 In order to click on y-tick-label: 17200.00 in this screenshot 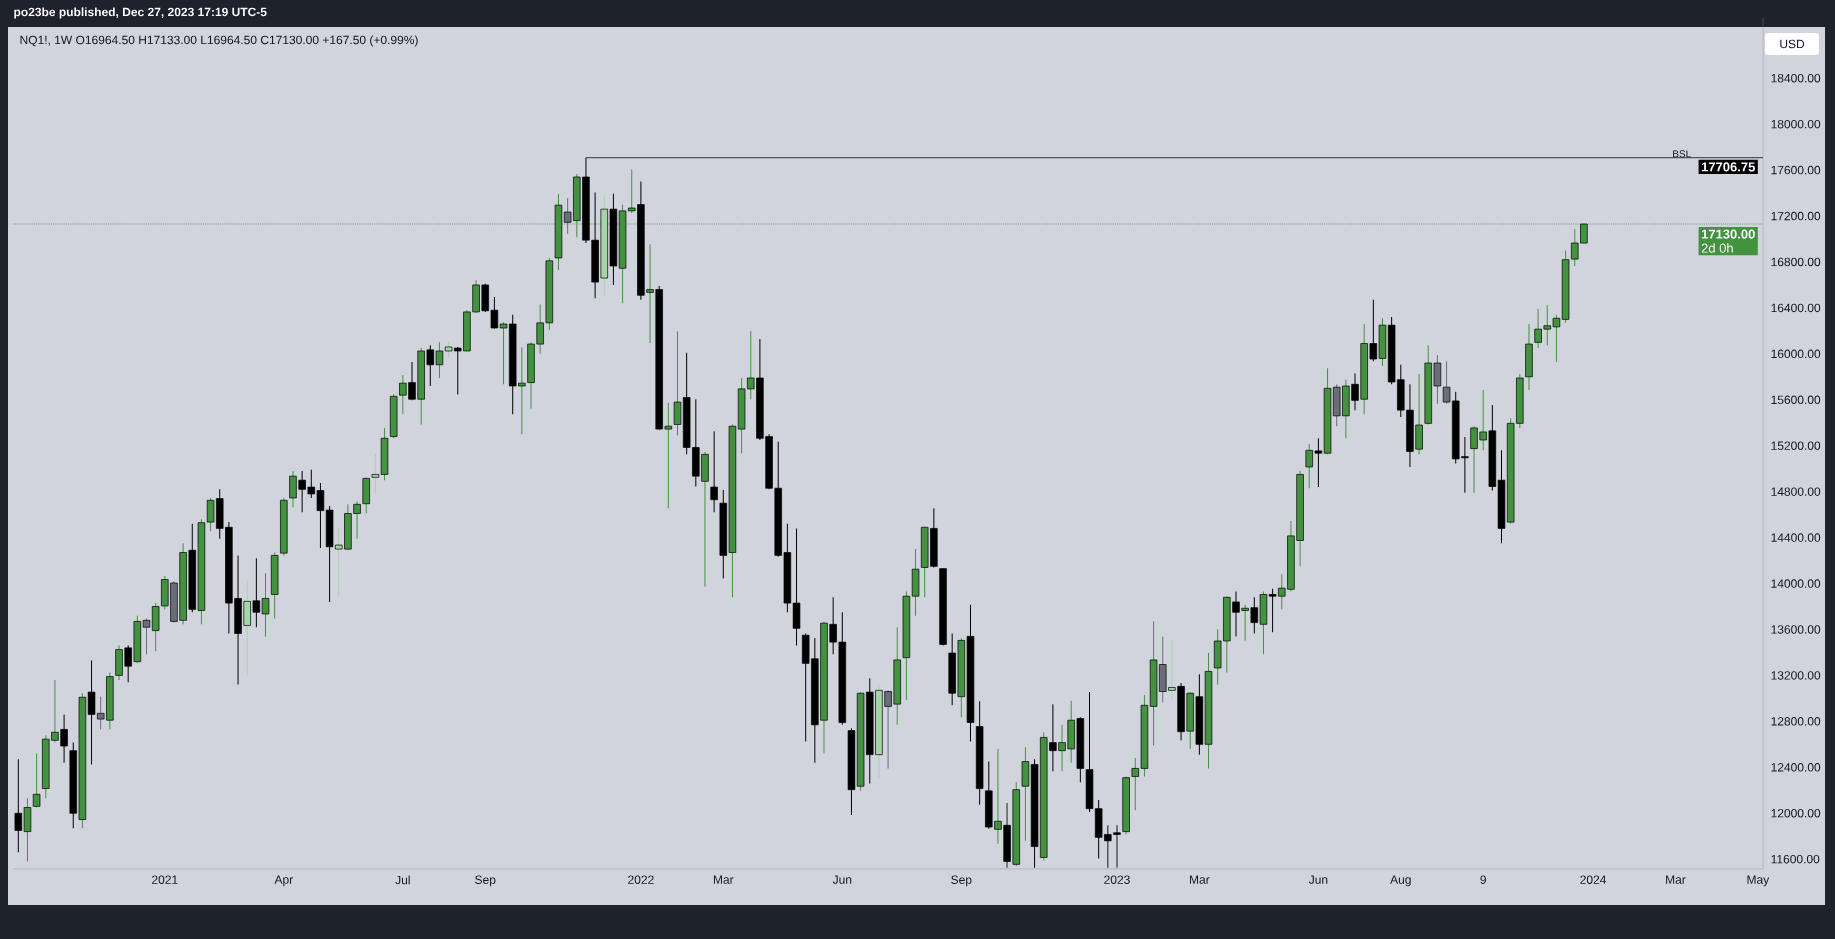, I will do `click(1796, 216)`.